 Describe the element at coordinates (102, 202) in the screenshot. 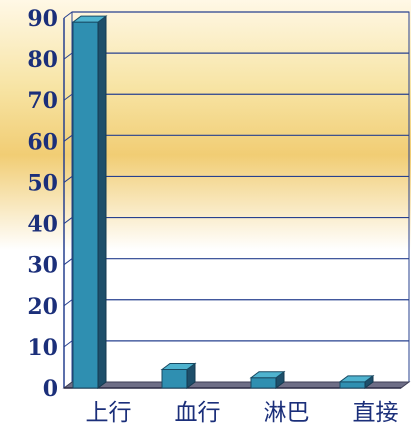

I see `bar-side` at that location.